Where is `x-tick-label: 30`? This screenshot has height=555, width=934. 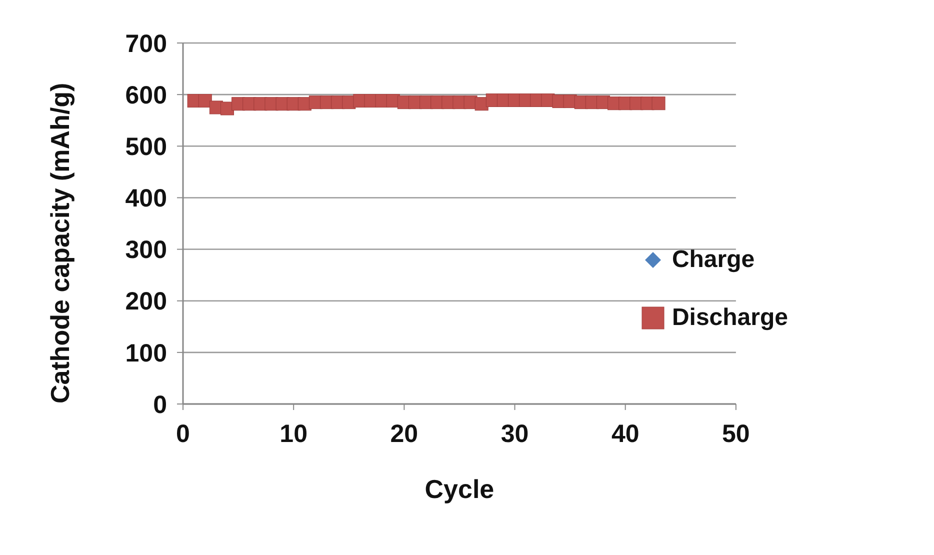
x-tick-label: 30 is located at coordinates (514, 434).